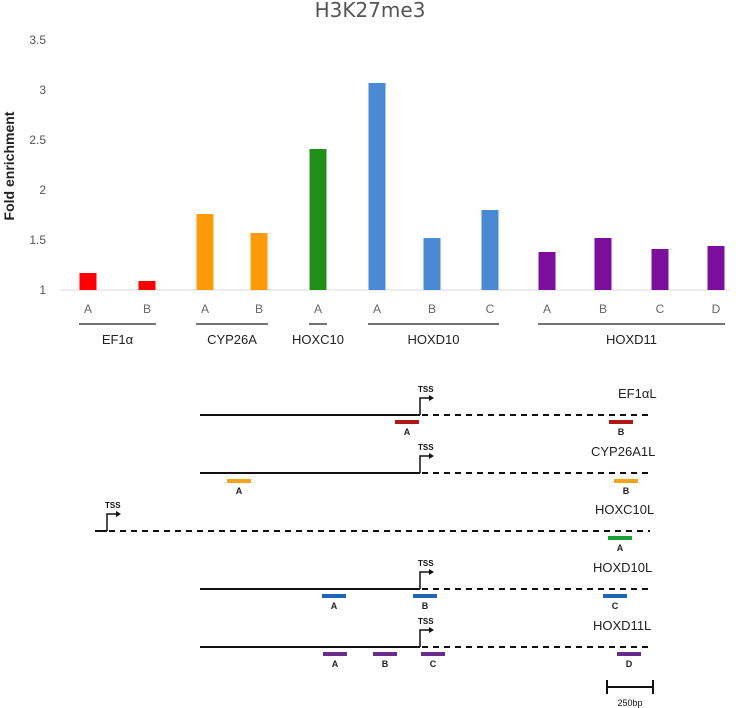  What do you see at coordinates (629, 664) in the screenshot?
I see `primer-d-label: D` at bounding box center [629, 664].